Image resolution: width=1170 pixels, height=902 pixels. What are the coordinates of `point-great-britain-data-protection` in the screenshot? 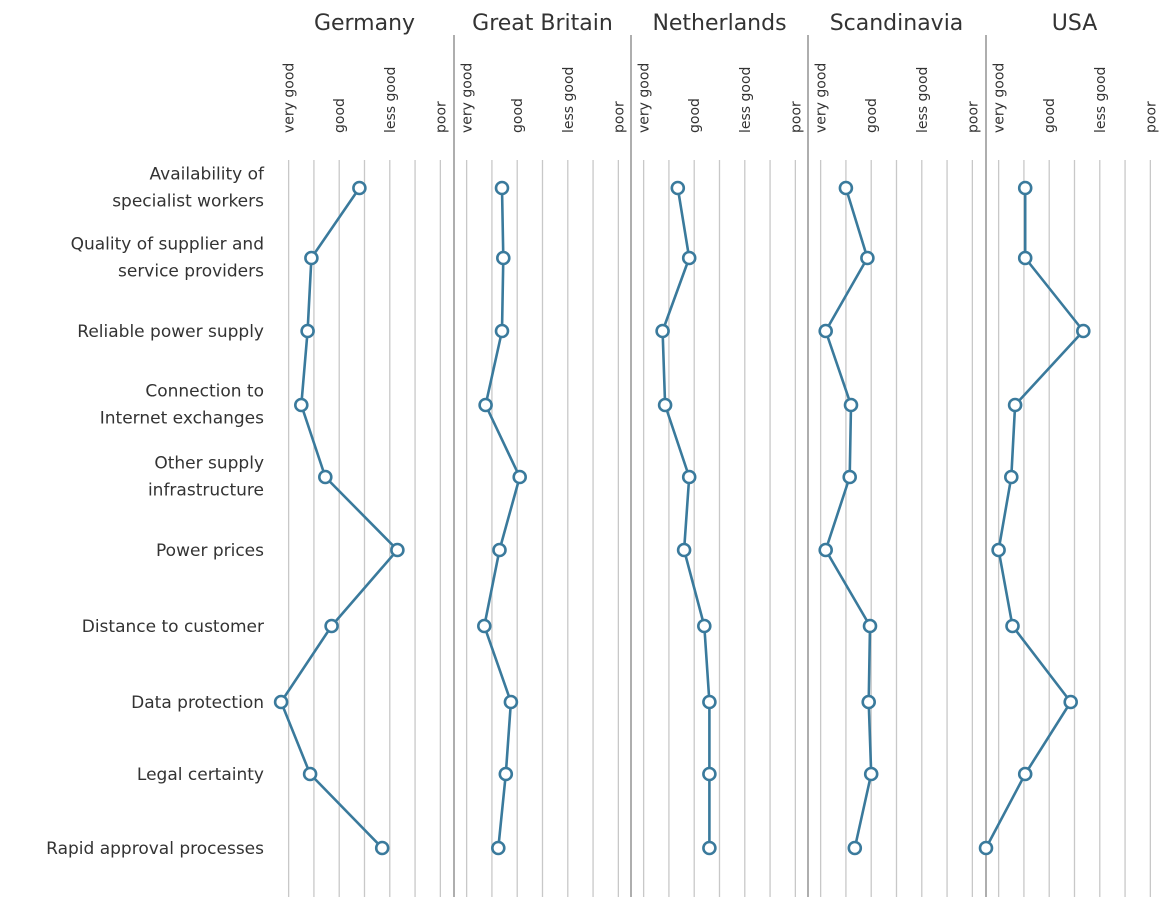 It's located at (511, 702).